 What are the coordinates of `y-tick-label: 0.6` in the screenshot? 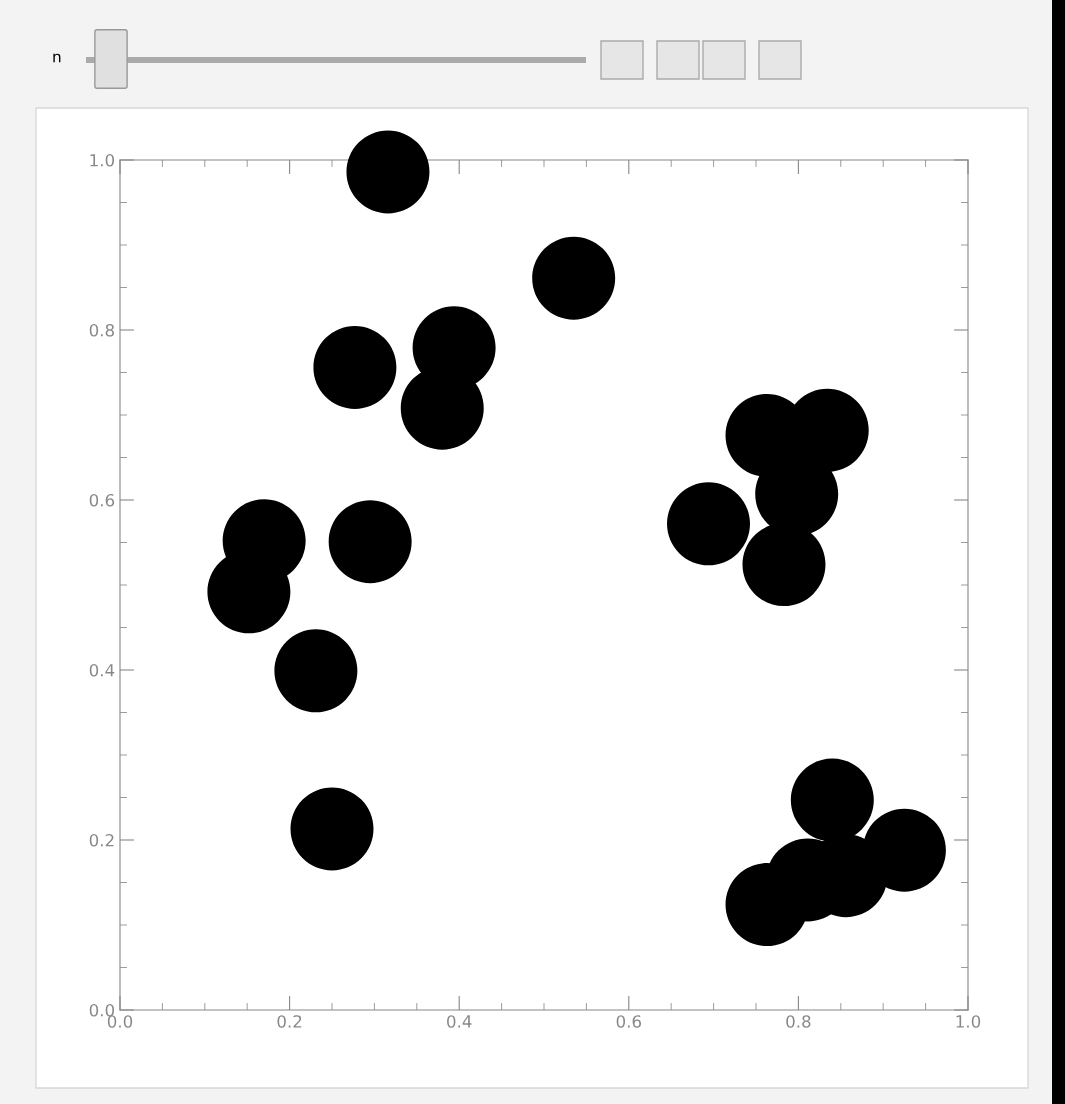 It's located at (102, 500).